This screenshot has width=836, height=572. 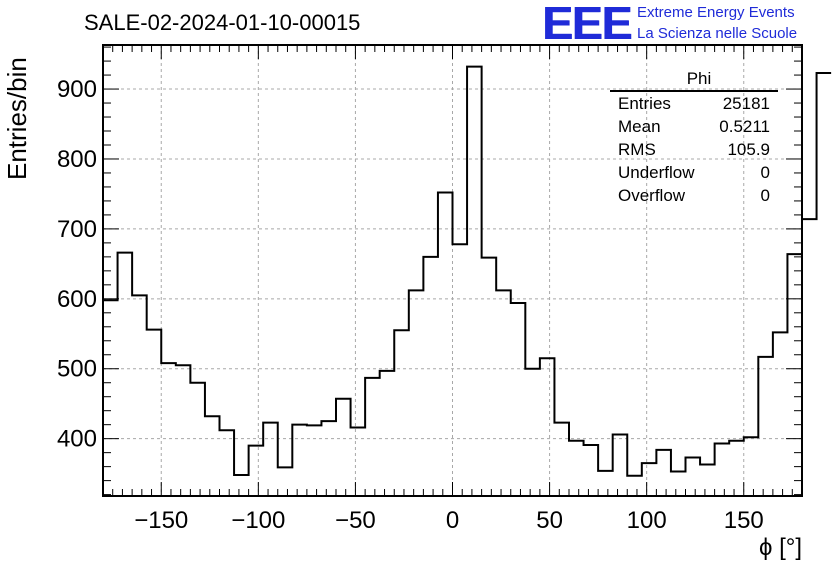 I want to click on eee-logo: EEE, so click(x=587, y=24).